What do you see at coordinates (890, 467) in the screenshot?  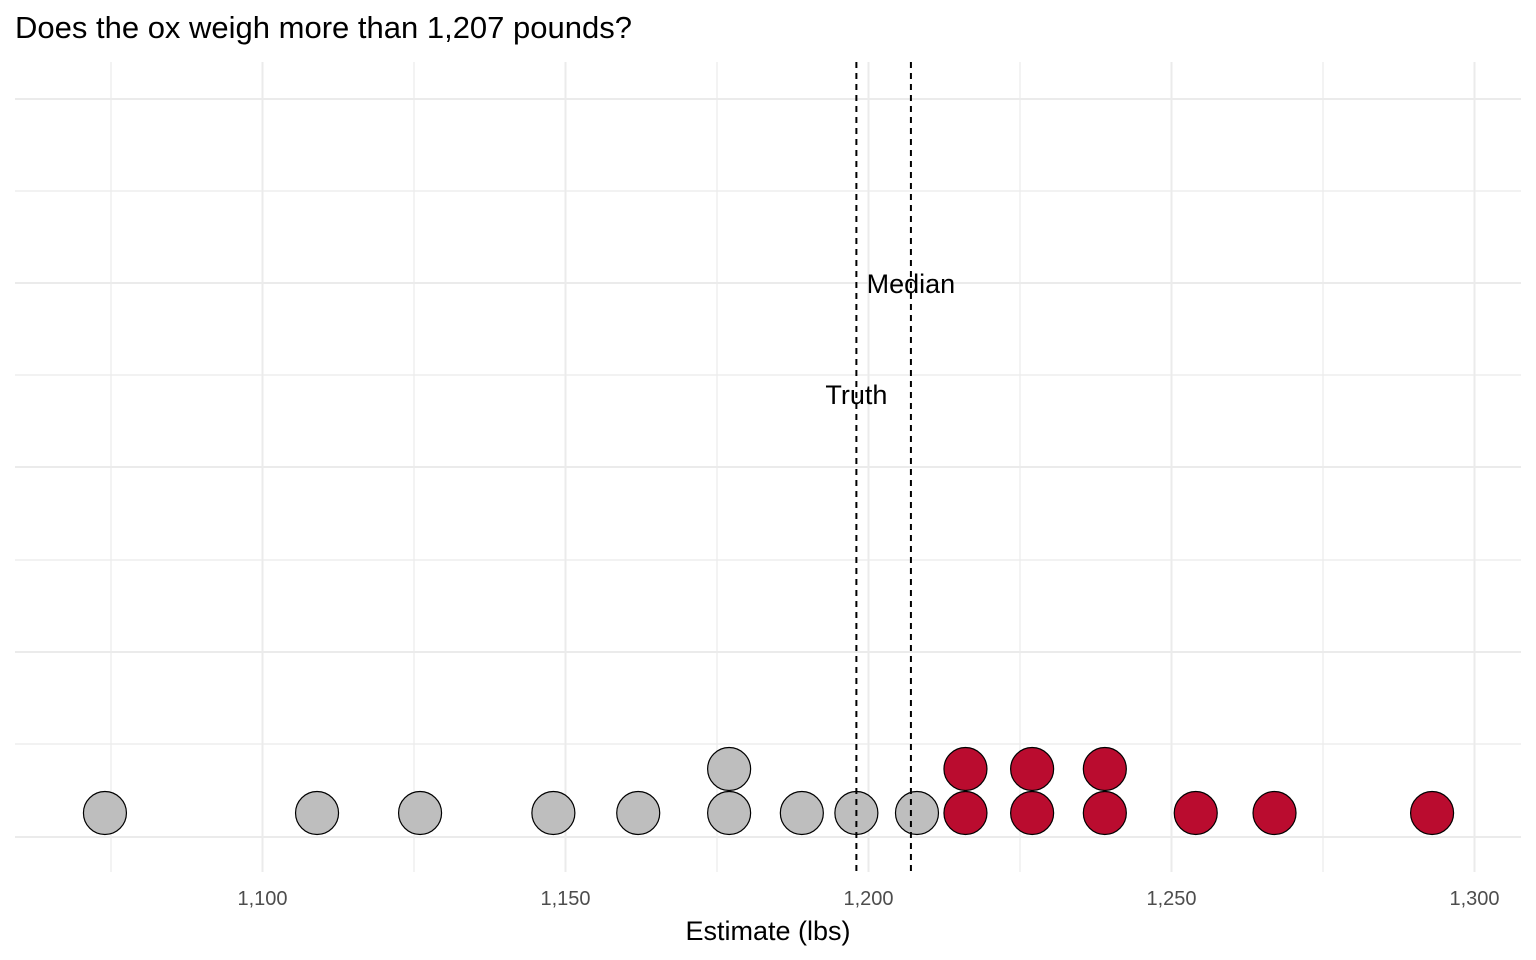 I see `reference-lines-layer: Truth Median` at bounding box center [890, 467].